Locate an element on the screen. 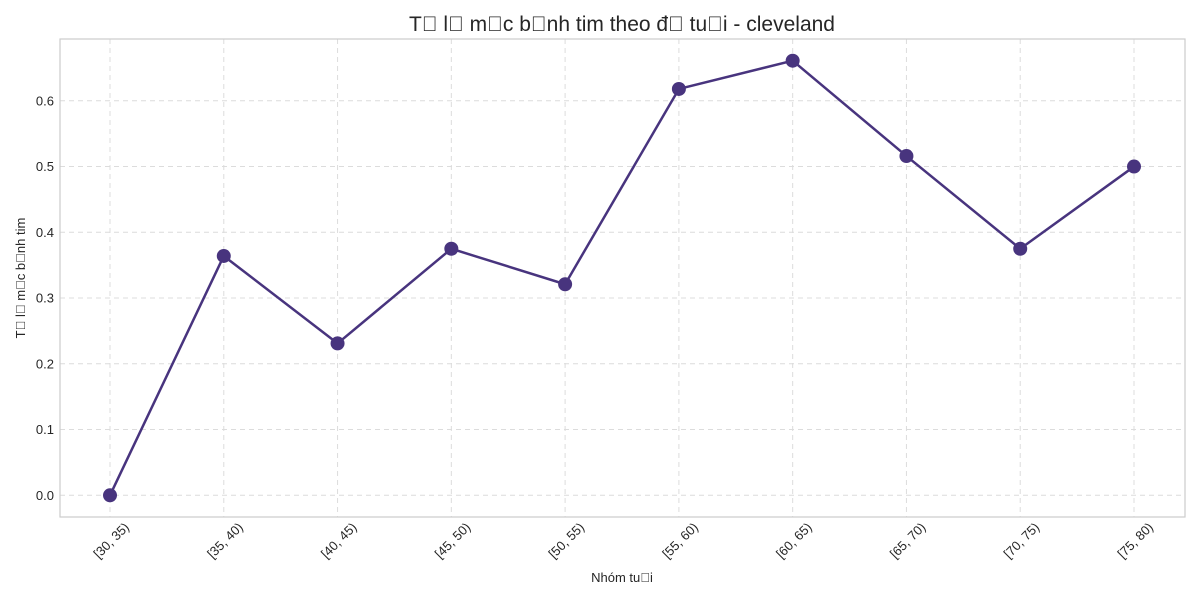 This screenshot has height=600, width=1200. x-tick-label: [60, 65) is located at coordinates (794, 541).